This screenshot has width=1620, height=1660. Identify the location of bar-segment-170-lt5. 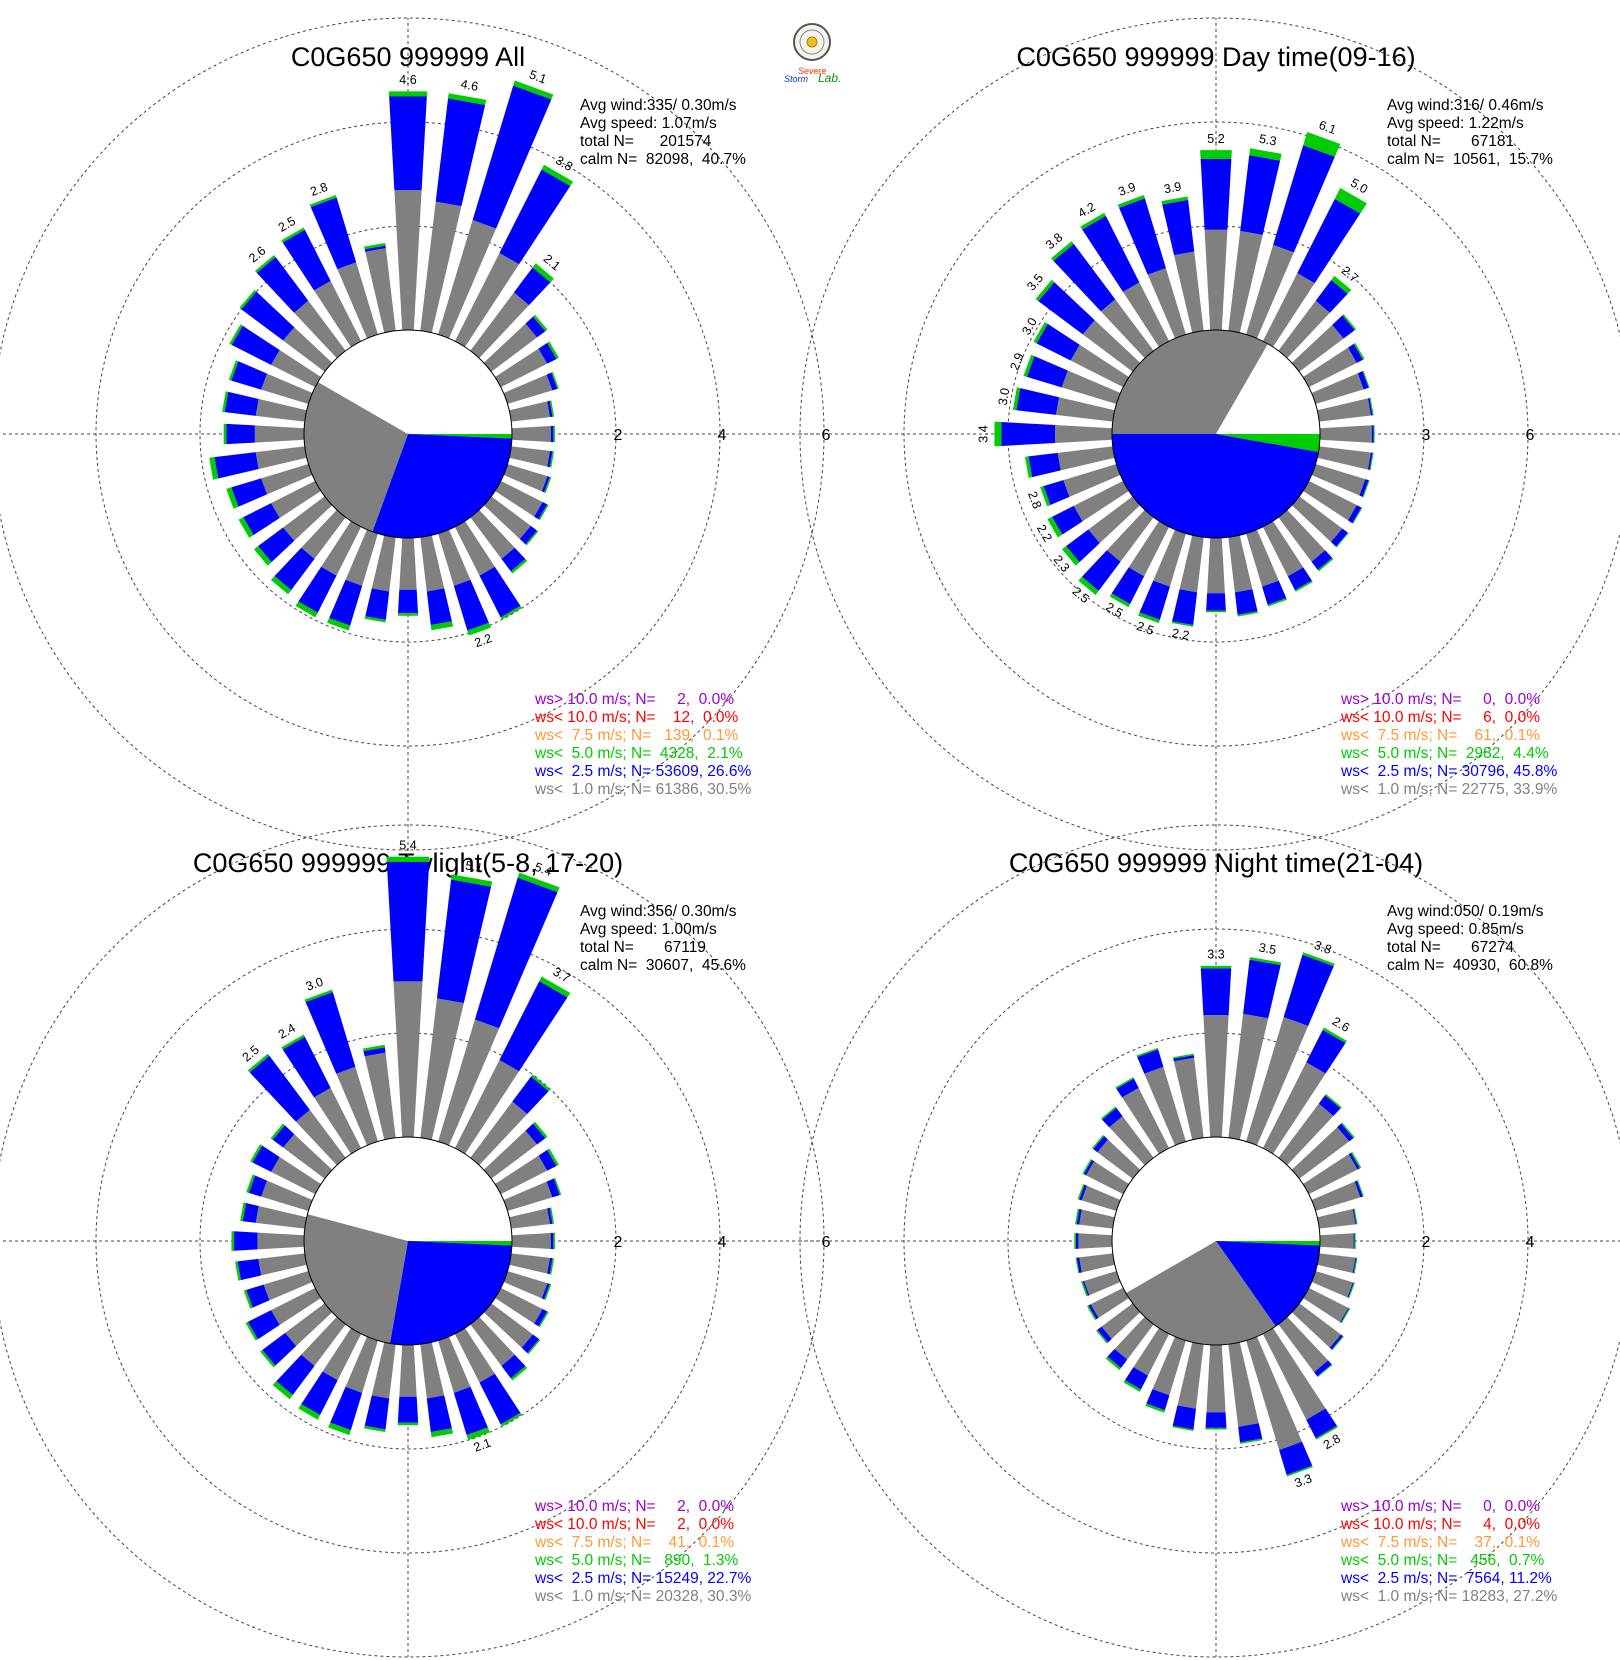
(442, 626).